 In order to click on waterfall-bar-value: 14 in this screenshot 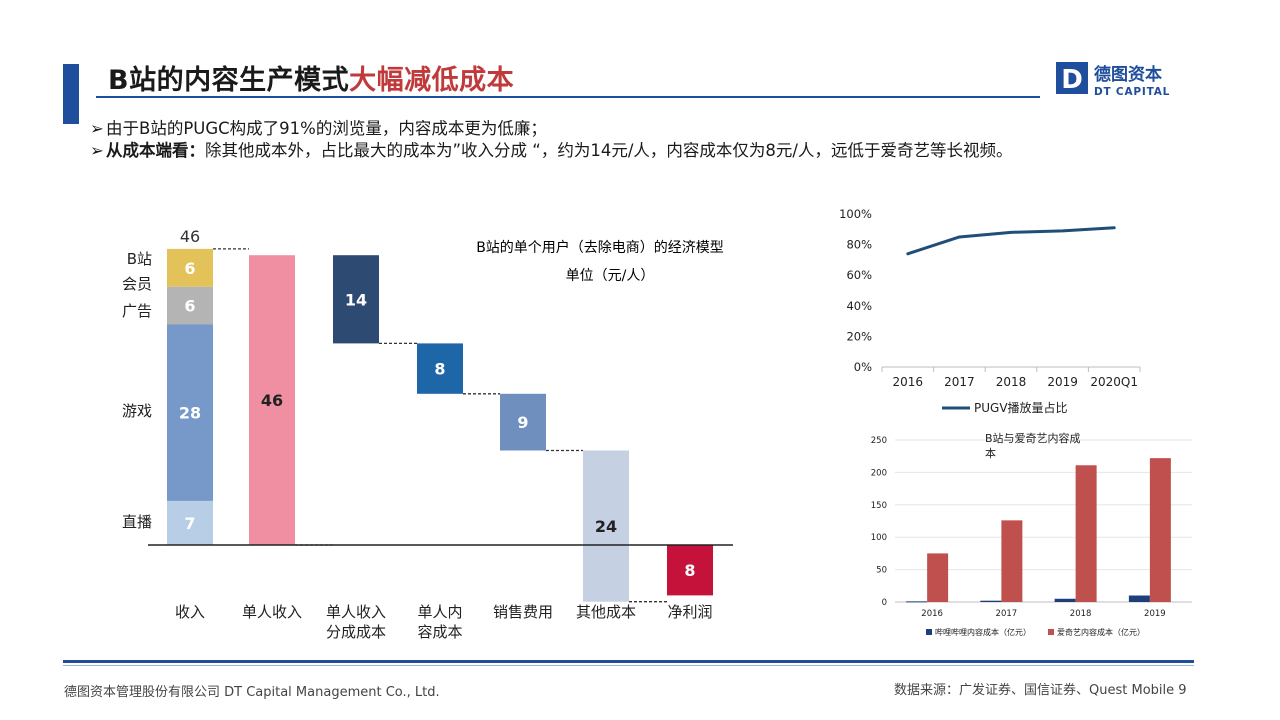, I will do `click(356, 299)`.